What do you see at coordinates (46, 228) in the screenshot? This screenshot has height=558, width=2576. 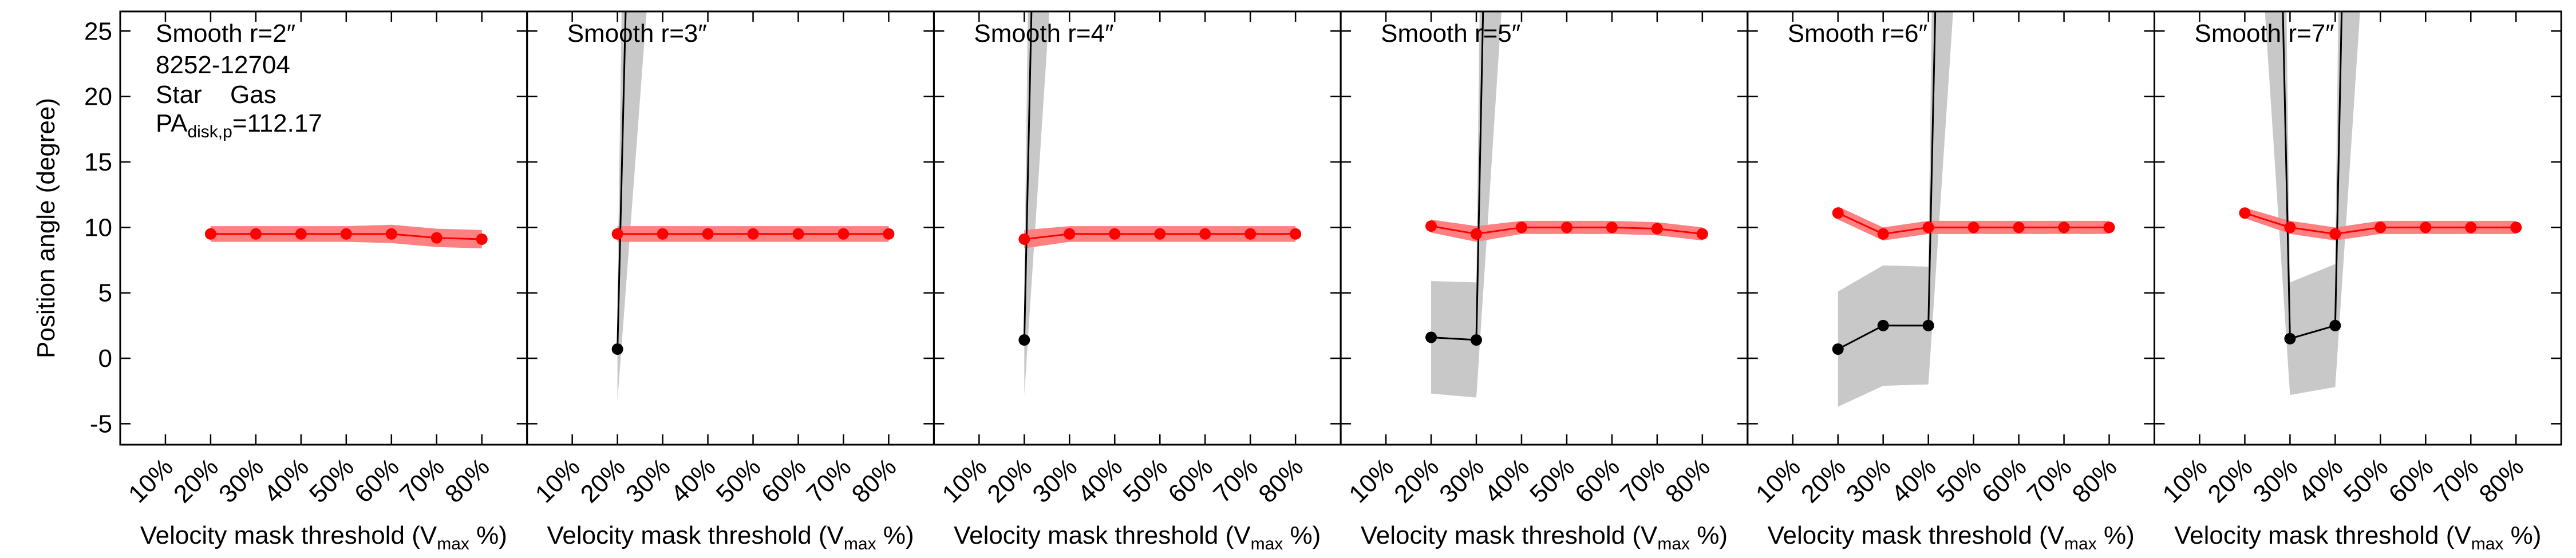 I see `y-axis-label: Position angle (degree)` at bounding box center [46, 228].